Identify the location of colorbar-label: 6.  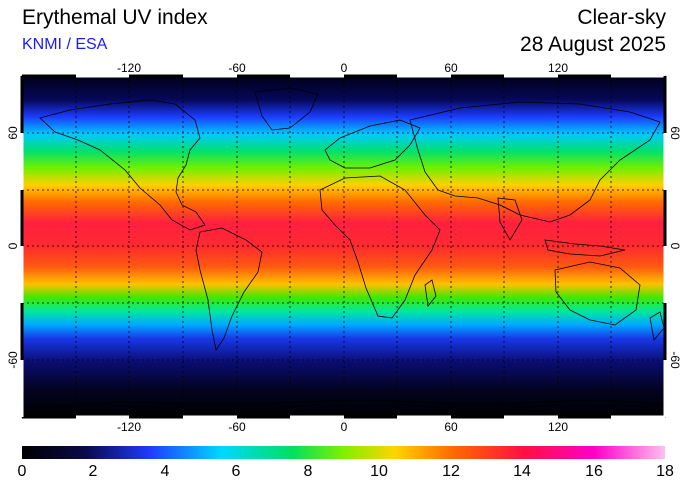
(236, 471).